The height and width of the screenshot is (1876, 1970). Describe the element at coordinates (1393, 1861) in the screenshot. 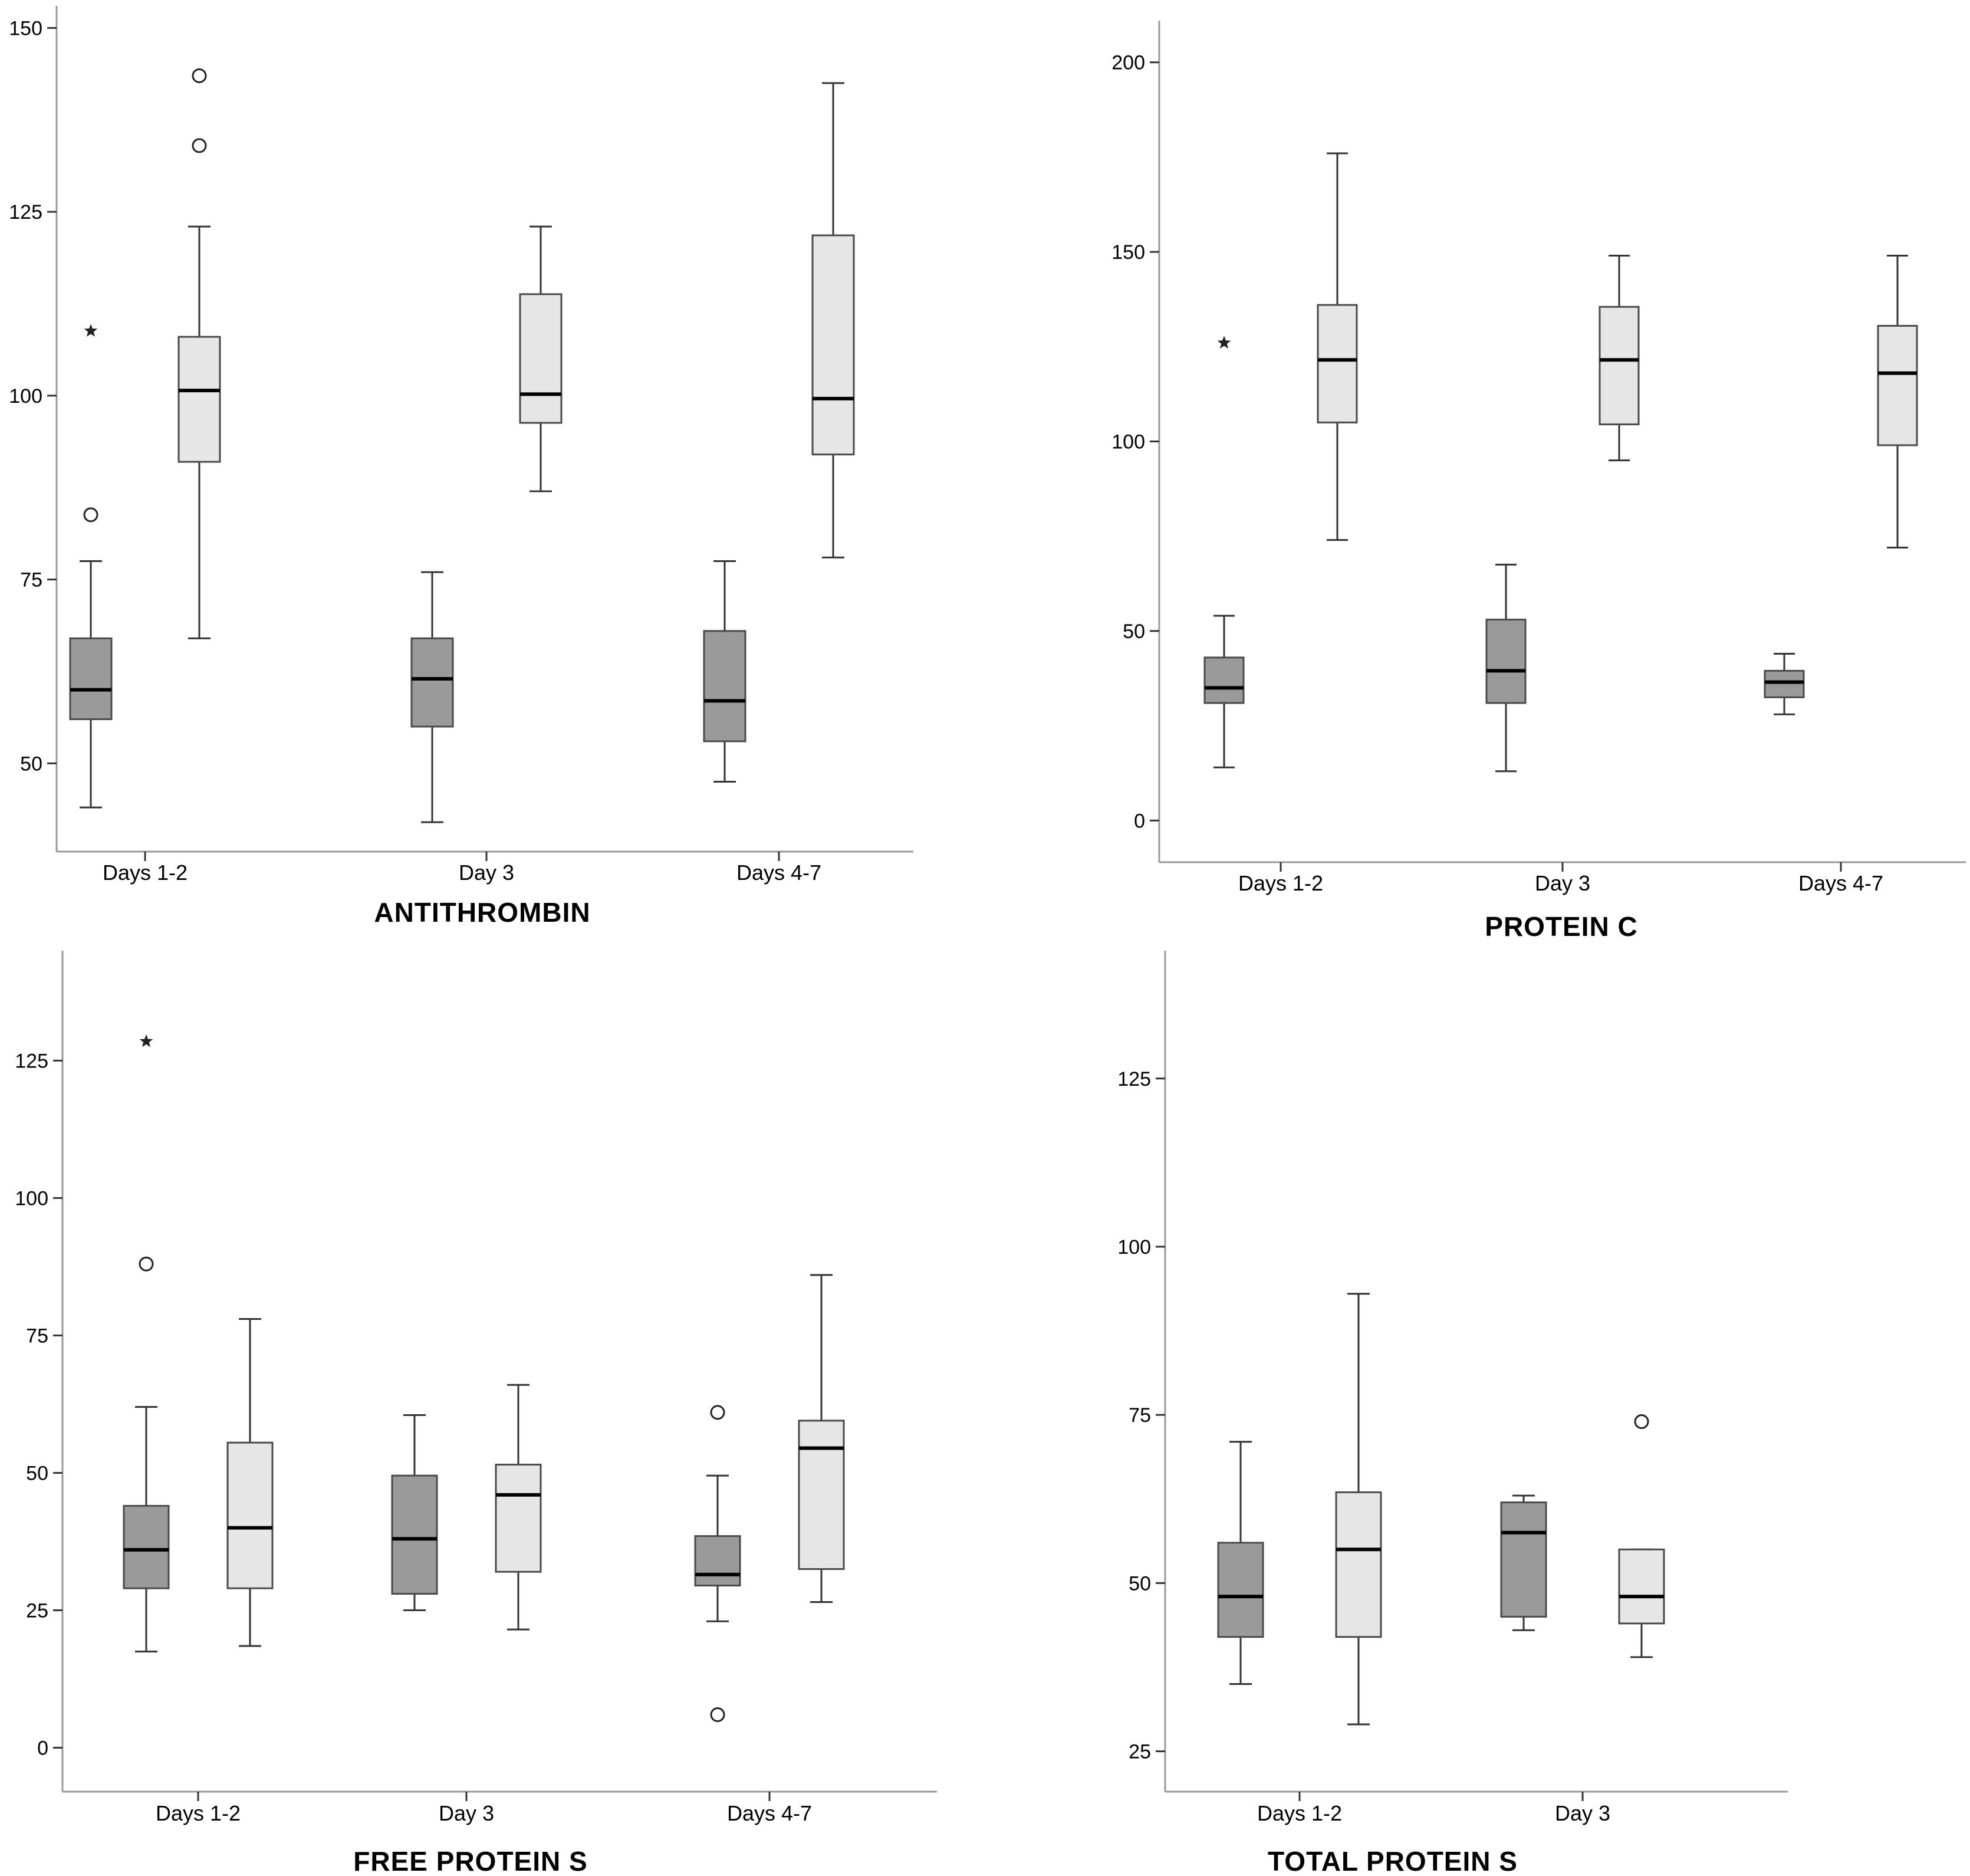

I see `panel-title: TOTAL PROTEIN S` at that location.